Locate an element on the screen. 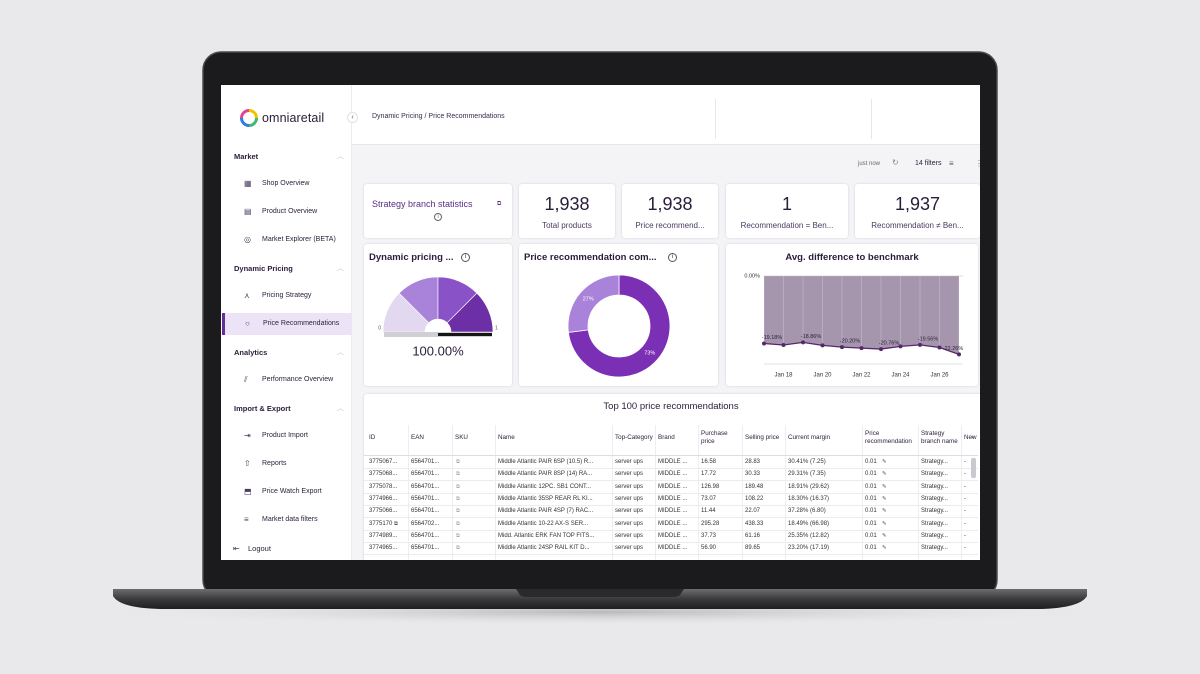  column-header-label: New is located at coordinates (970, 437).